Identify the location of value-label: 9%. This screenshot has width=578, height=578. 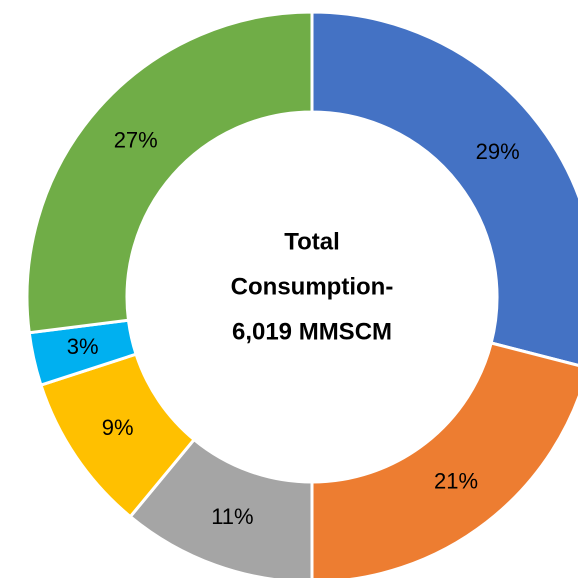
(118, 427).